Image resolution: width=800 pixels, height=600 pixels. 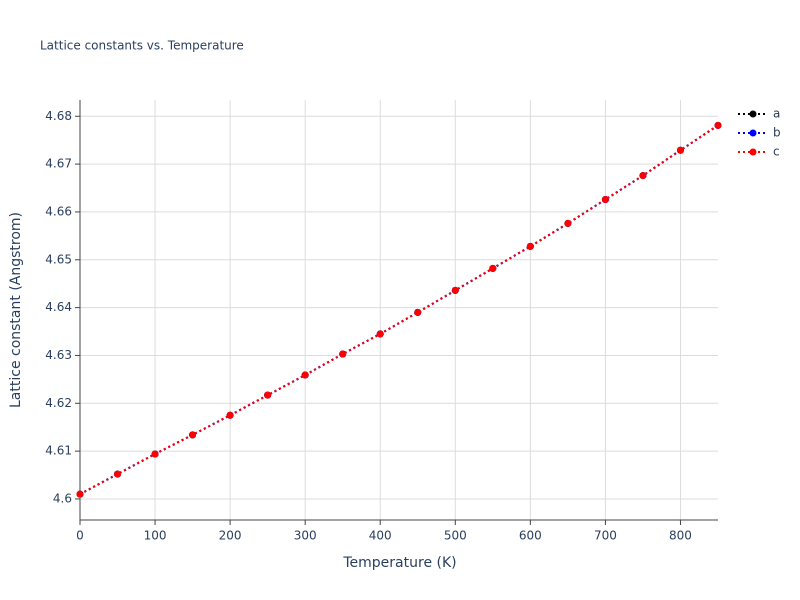 I want to click on y-tick-label: 4.63, so click(x=58, y=355).